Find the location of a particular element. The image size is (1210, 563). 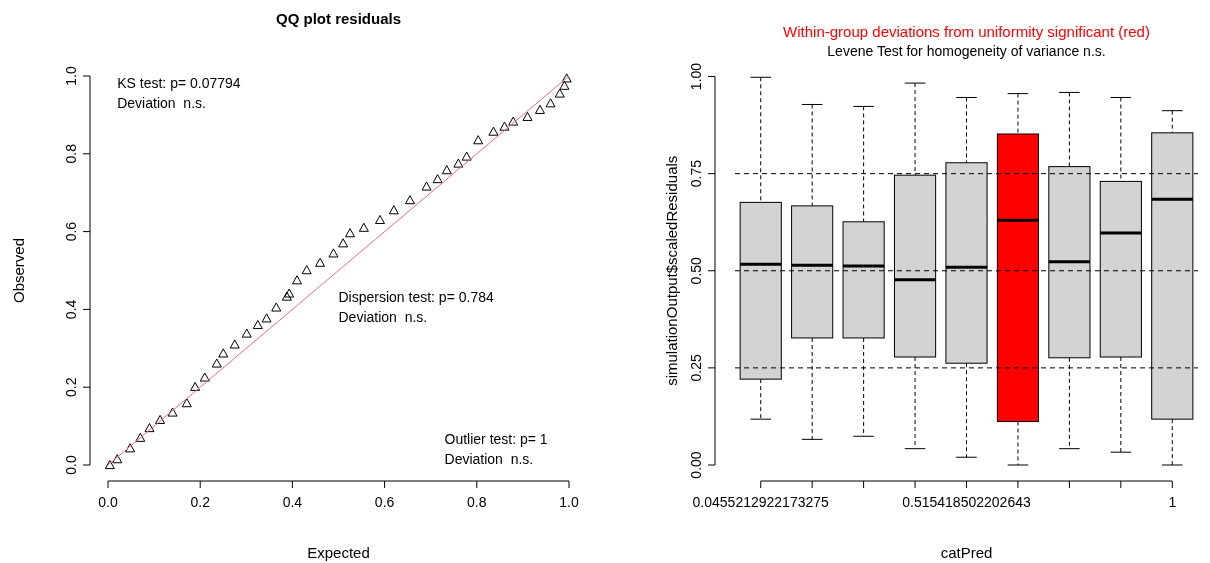

y-tick-label: 0.2 is located at coordinates (71, 387).